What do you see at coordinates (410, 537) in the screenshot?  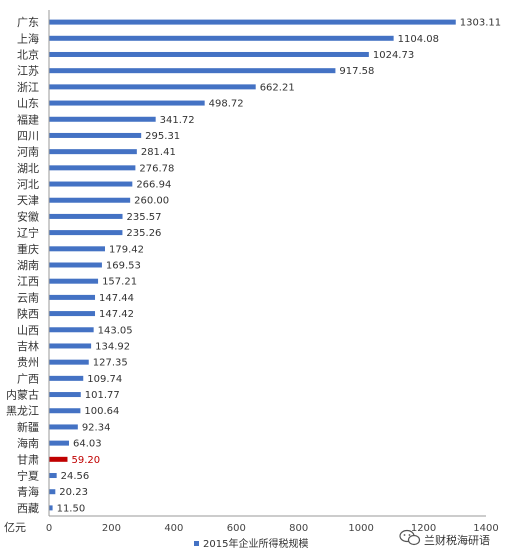 I see `wechat-bubble-icon` at bounding box center [410, 537].